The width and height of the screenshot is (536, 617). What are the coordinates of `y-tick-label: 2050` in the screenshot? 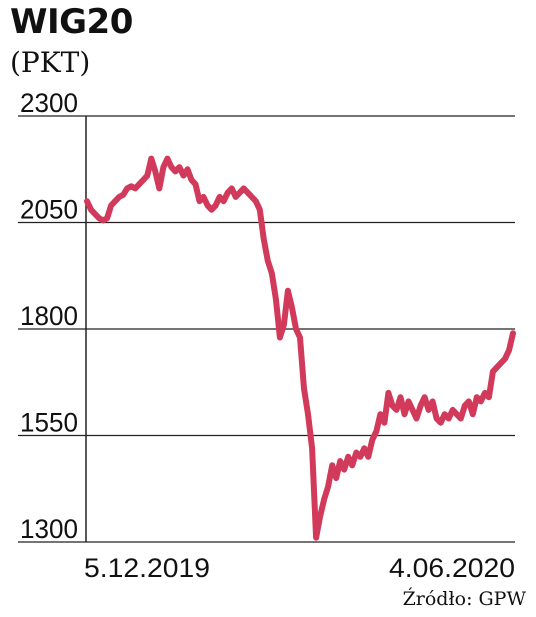 It's located at (49, 210).